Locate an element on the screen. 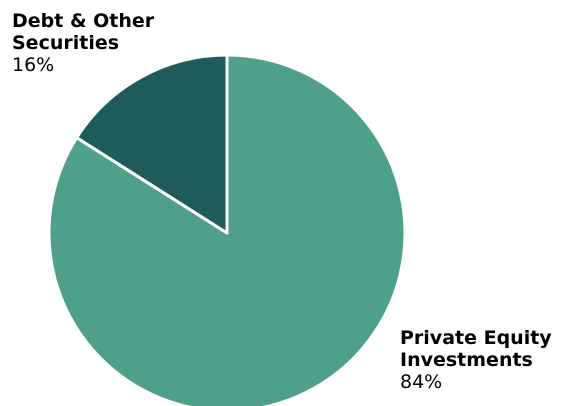 The height and width of the screenshot is (406, 564). slice-label-private-equity-investments: Private Equity Investments 84% is located at coordinates (480, 360).